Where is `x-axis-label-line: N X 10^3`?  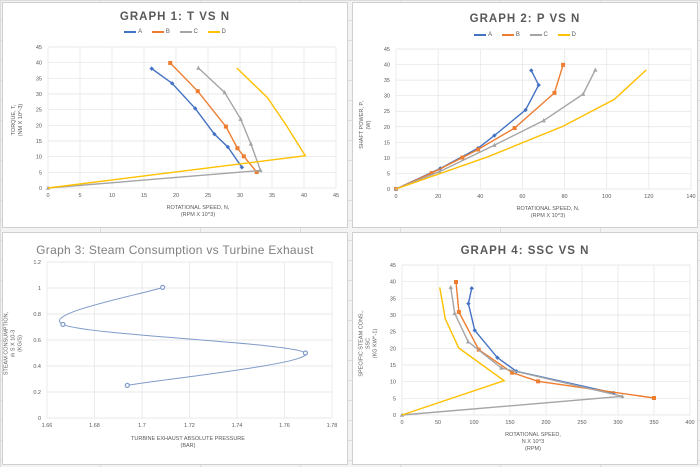
x-axis-label-line: N X 10^3 is located at coordinates (533, 442).